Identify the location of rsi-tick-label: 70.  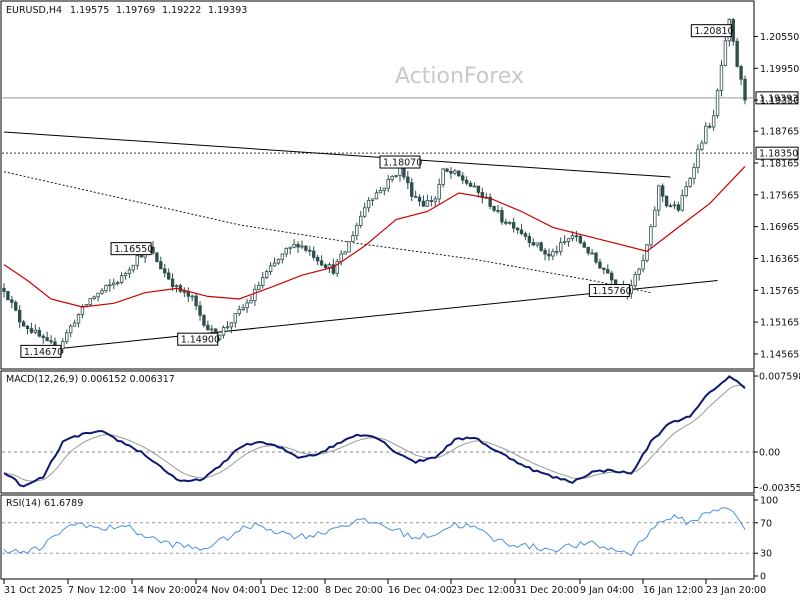
(766, 523).